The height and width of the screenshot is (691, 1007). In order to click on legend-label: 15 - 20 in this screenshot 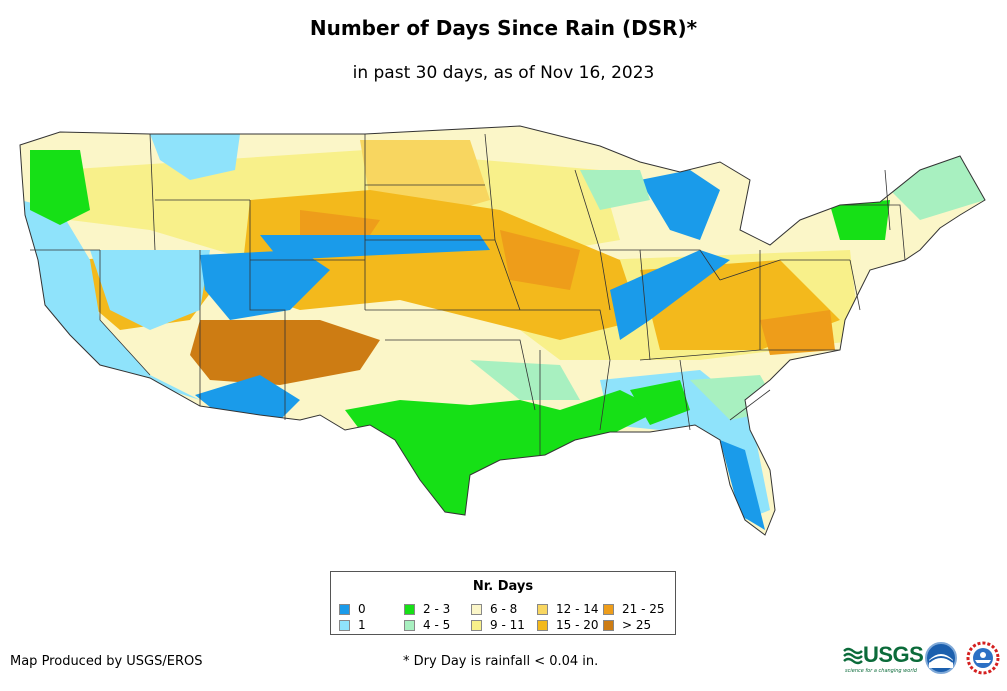, I will do `click(577, 625)`.